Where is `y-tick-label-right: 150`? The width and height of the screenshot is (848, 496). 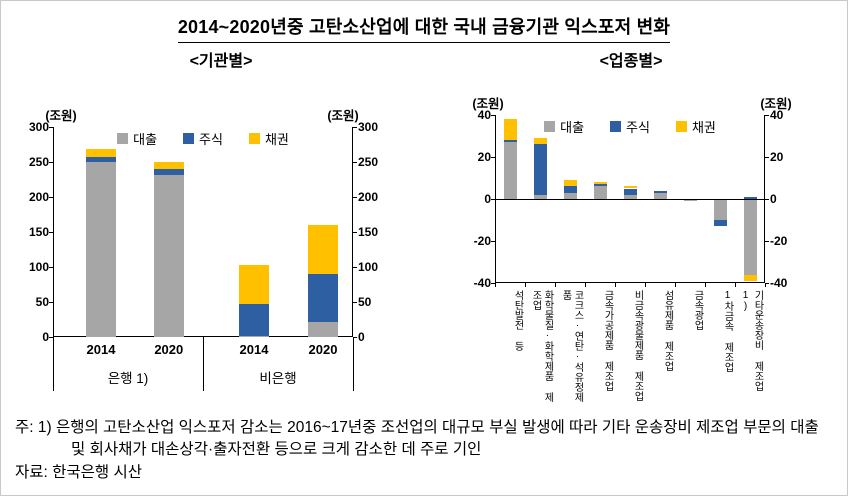 y-tick-label-right: 150 is located at coordinates (368, 232).